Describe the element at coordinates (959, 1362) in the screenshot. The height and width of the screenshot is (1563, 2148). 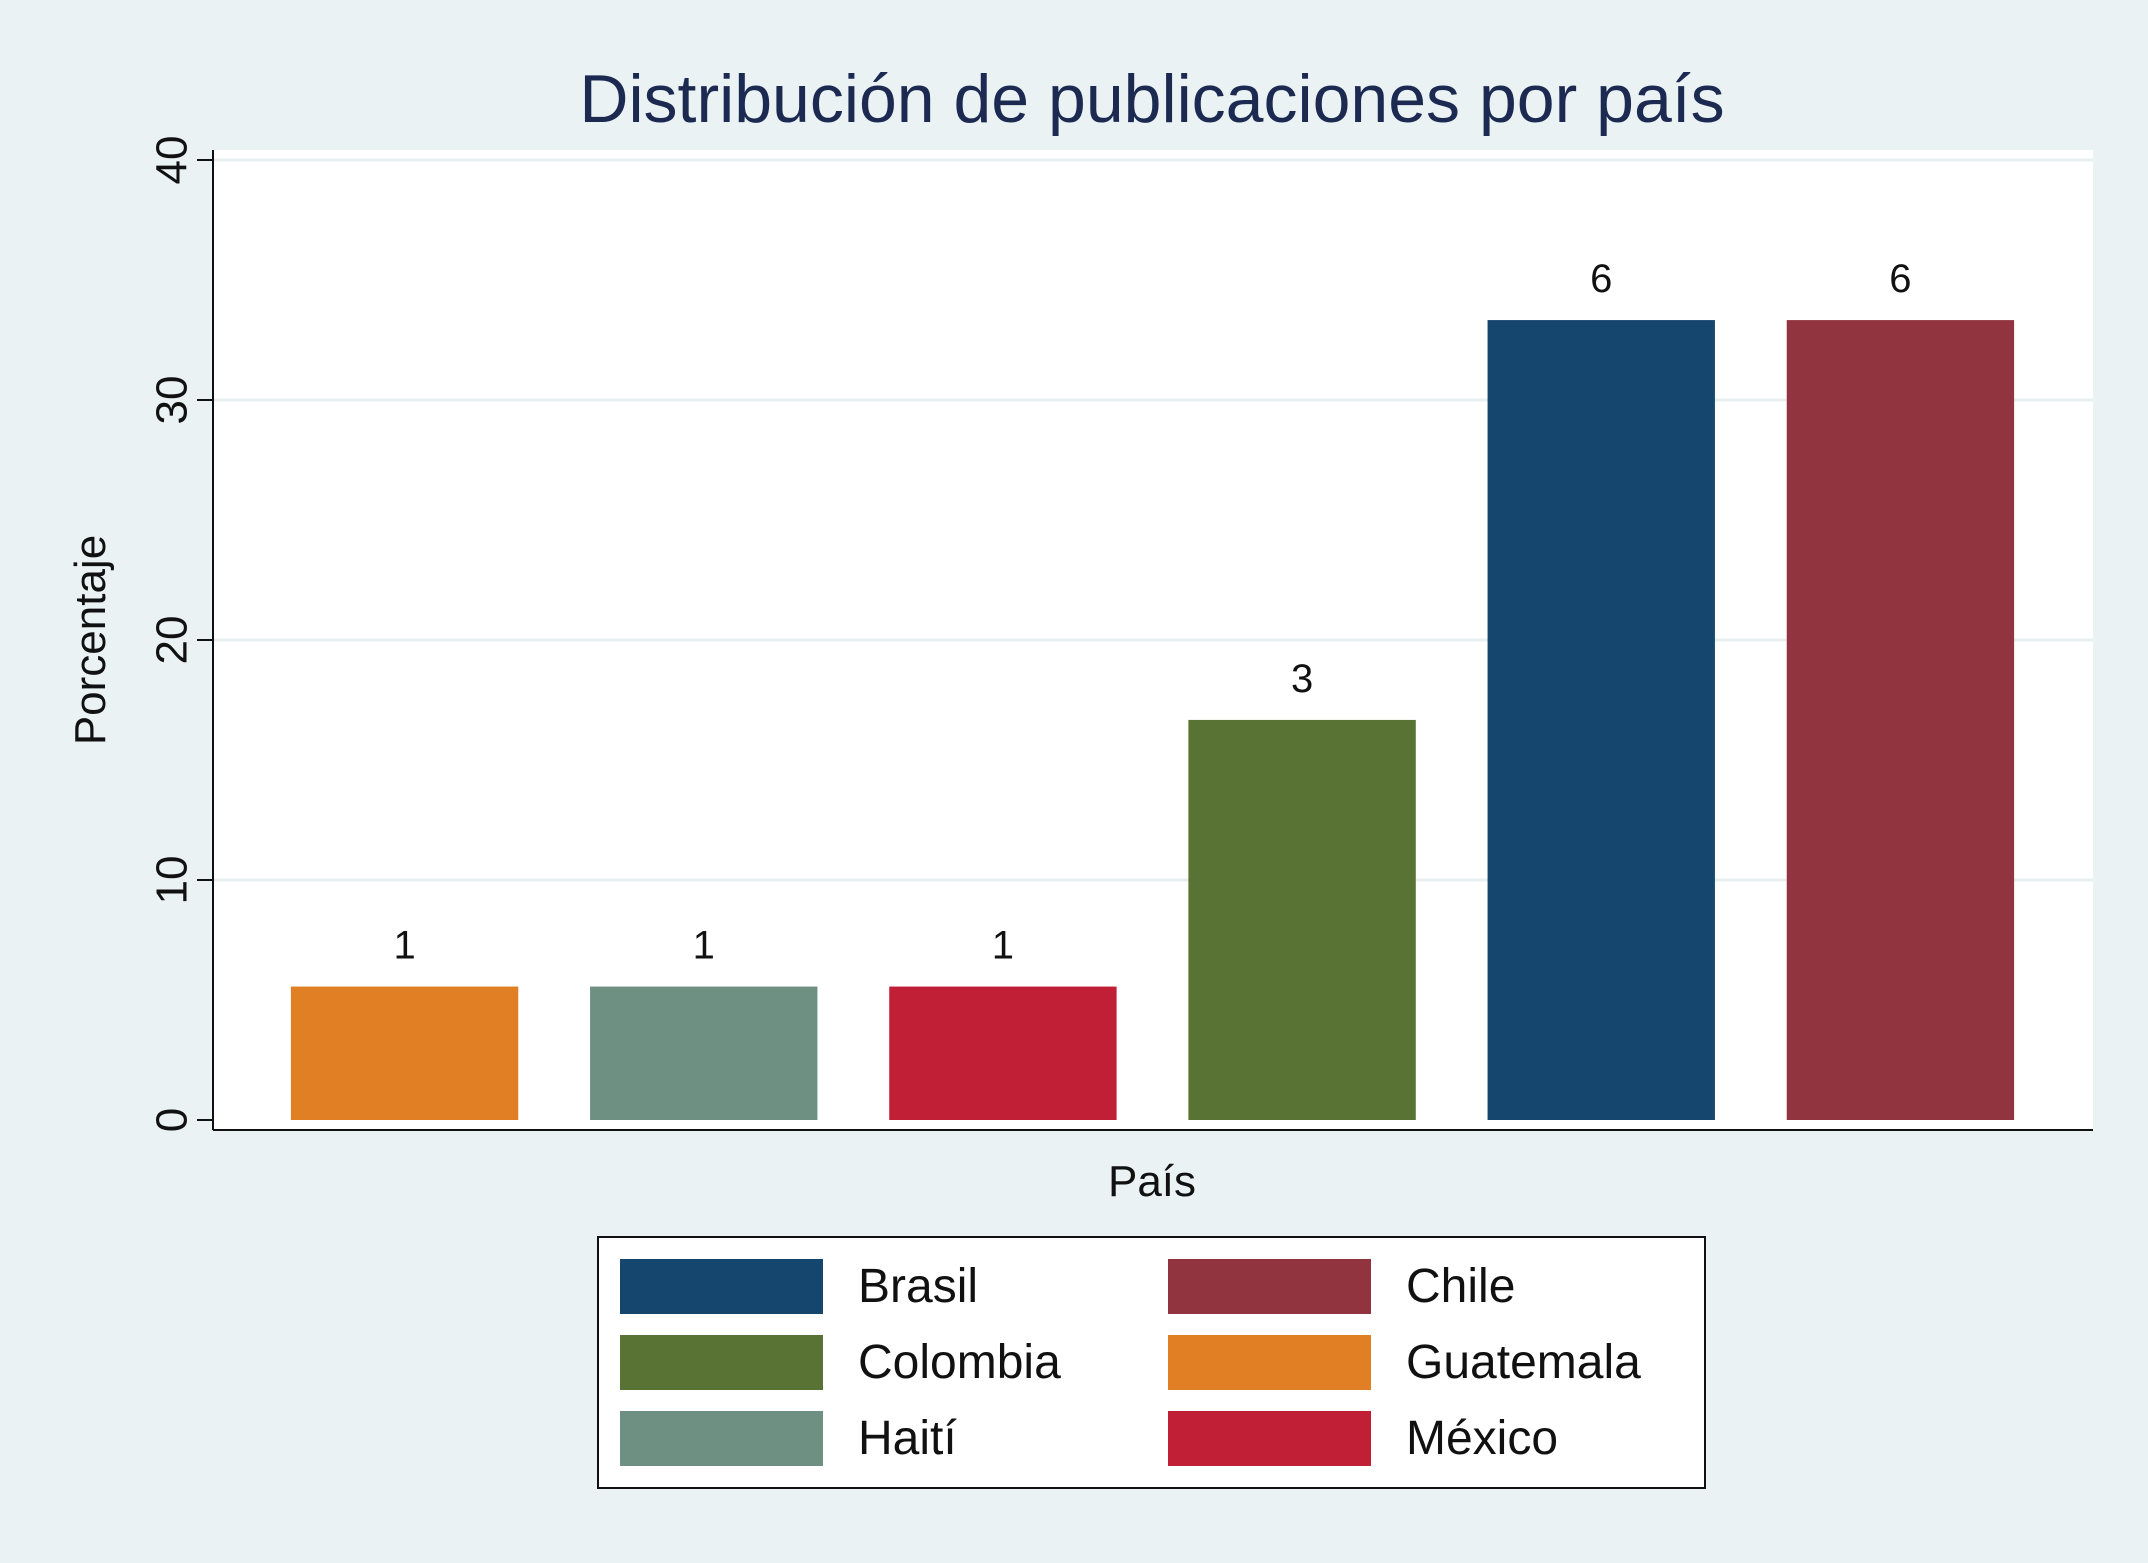
I see `legend-label: Colombia` at that location.